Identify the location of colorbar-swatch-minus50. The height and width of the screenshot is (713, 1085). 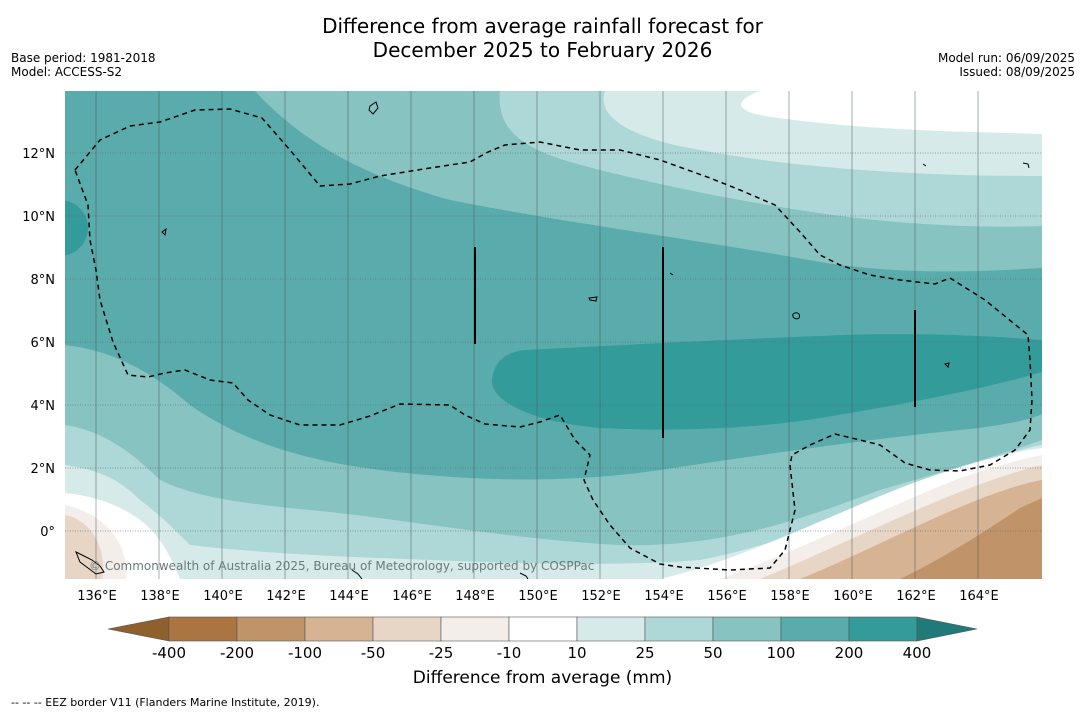
(407, 629).